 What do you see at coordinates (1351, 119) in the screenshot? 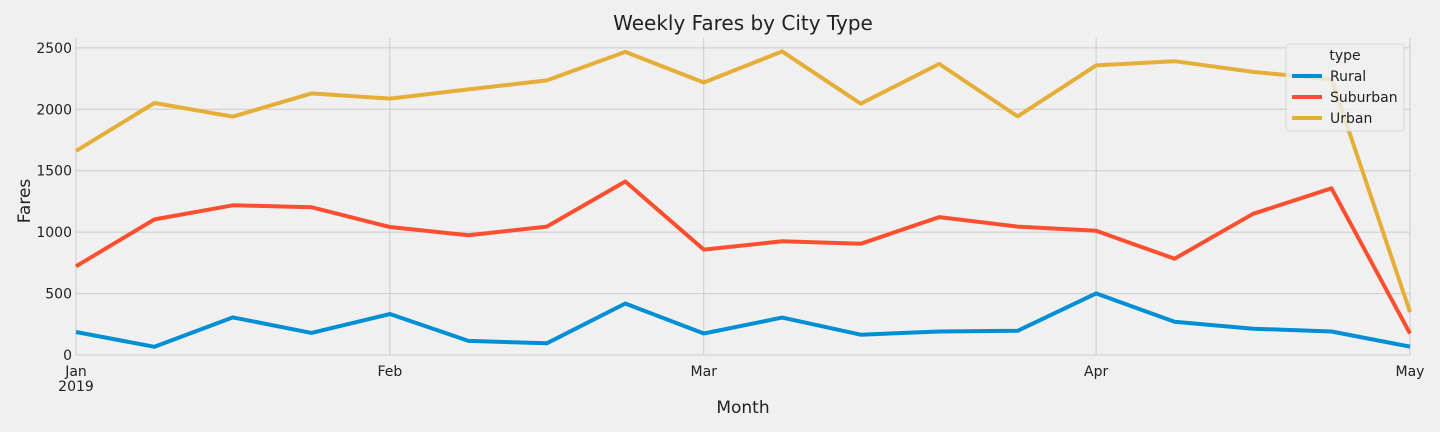
I see `legend-label-urban: Urban` at bounding box center [1351, 119].